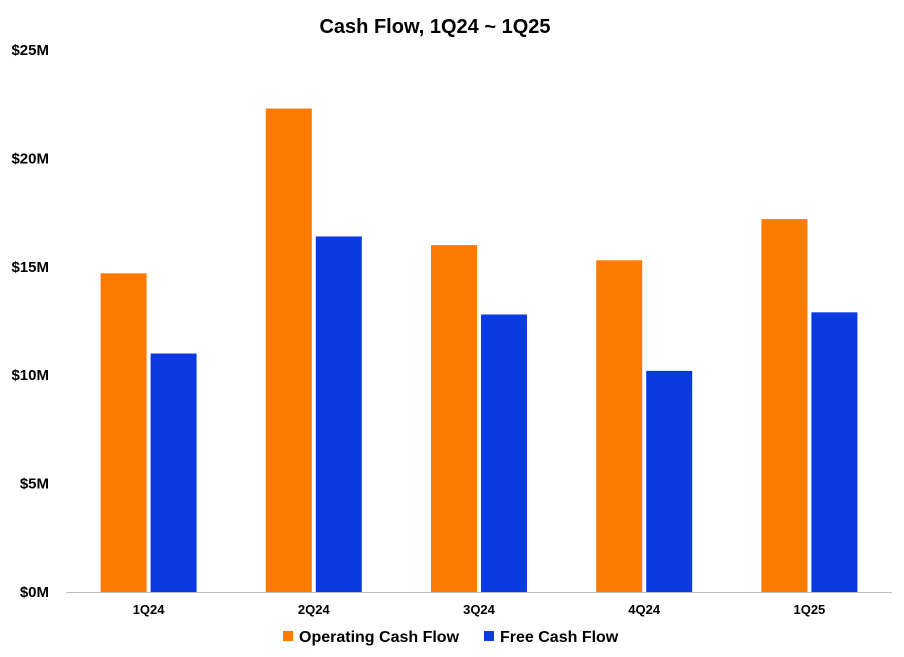  What do you see at coordinates (559, 637) in the screenshot?
I see `legend-label-free-cash-flow: Free Cash Flow` at bounding box center [559, 637].